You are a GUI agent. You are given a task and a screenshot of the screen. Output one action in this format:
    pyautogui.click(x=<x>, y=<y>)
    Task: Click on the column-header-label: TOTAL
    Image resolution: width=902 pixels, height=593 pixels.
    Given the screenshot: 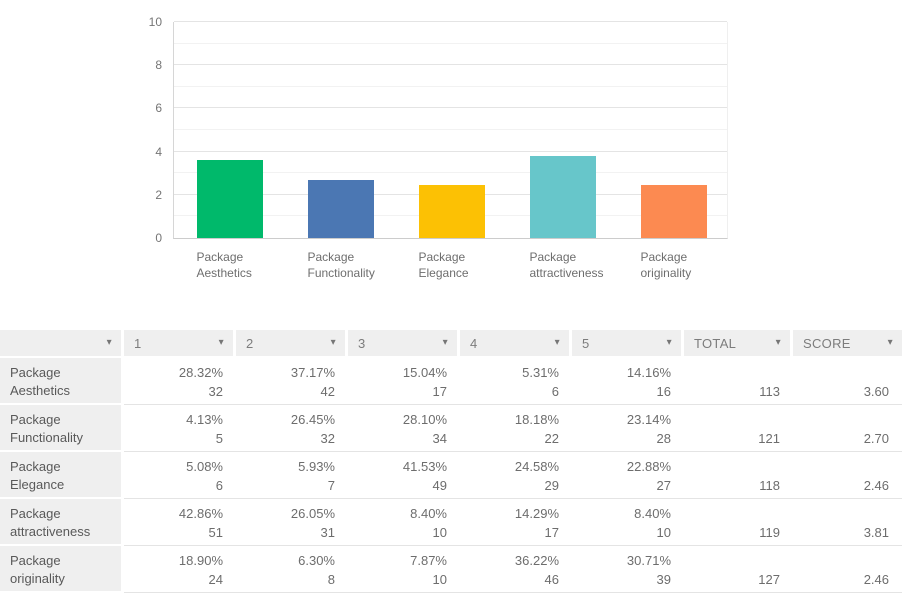 What is the action you would take?
    pyautogui.click(x=715, y=343)
    